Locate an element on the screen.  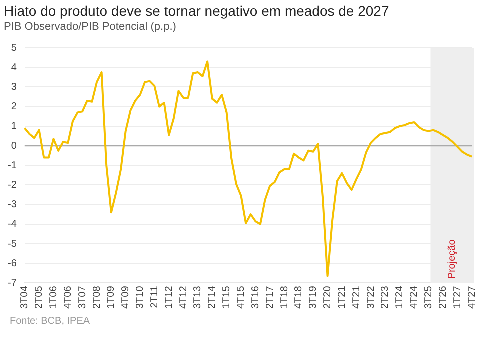
x-tick-label: 1T12 is located at coordinates (169, 298).